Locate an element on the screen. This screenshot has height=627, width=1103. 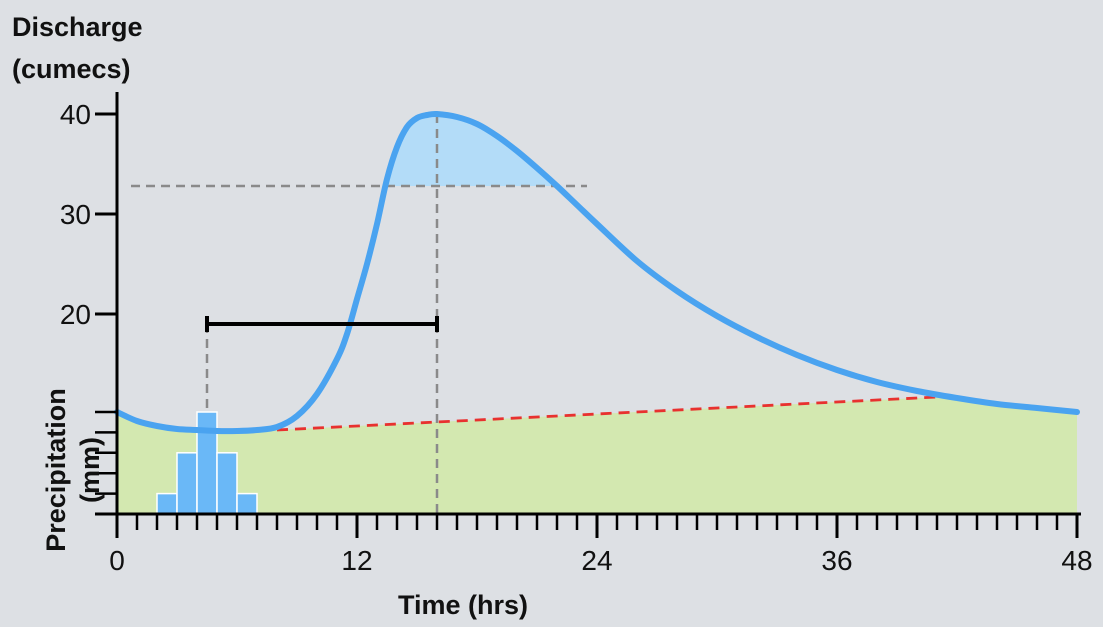
precip-axis-title: Precipitation (mm) is located at coordinates (73, 470).